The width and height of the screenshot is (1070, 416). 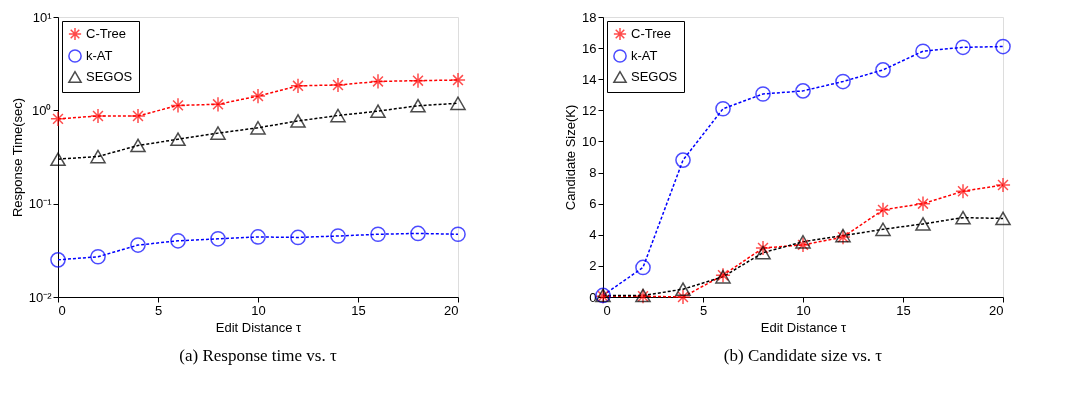 I want to click on y-tick-label: 10⁻², so click(x=40, y=297).